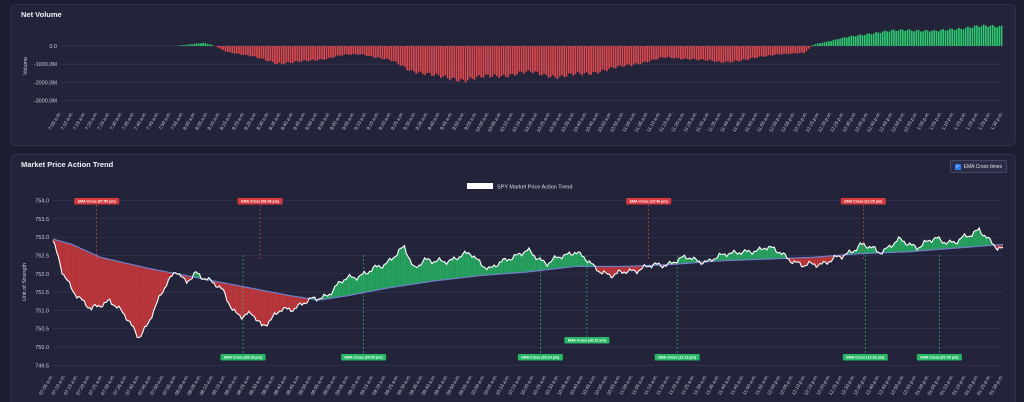  What do you see at coordinates (587, 341) in the screenshot?
I see `ema-cross-label-bottom: EMA Cross (10:32 pm)` at bounding box center [587, 341].